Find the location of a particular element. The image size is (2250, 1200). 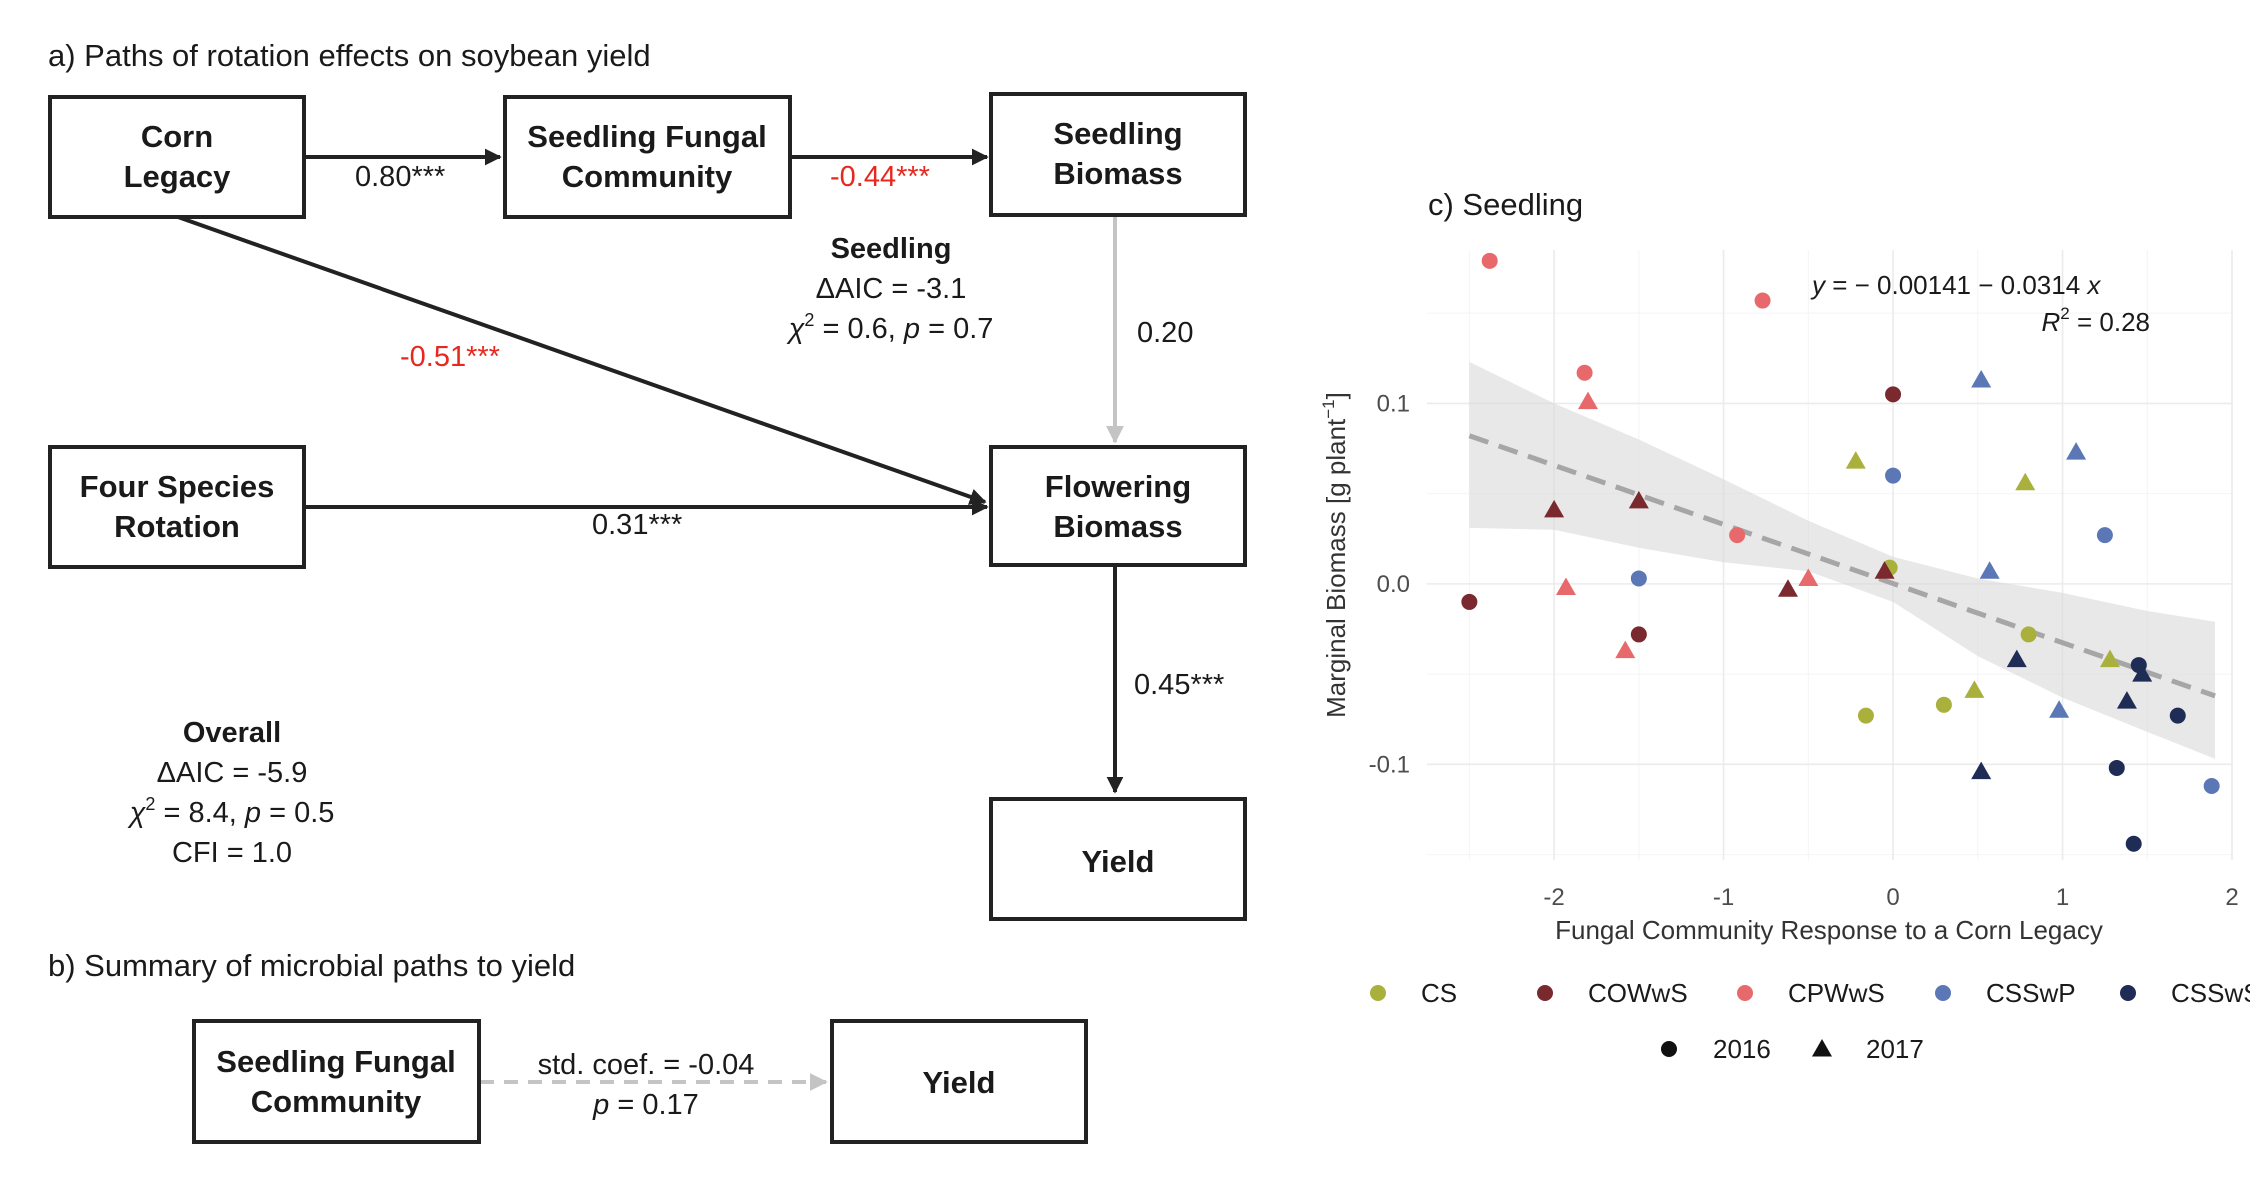

coef-flowering-to-yield: 0.45*** is located at coordinates (1179, 685).